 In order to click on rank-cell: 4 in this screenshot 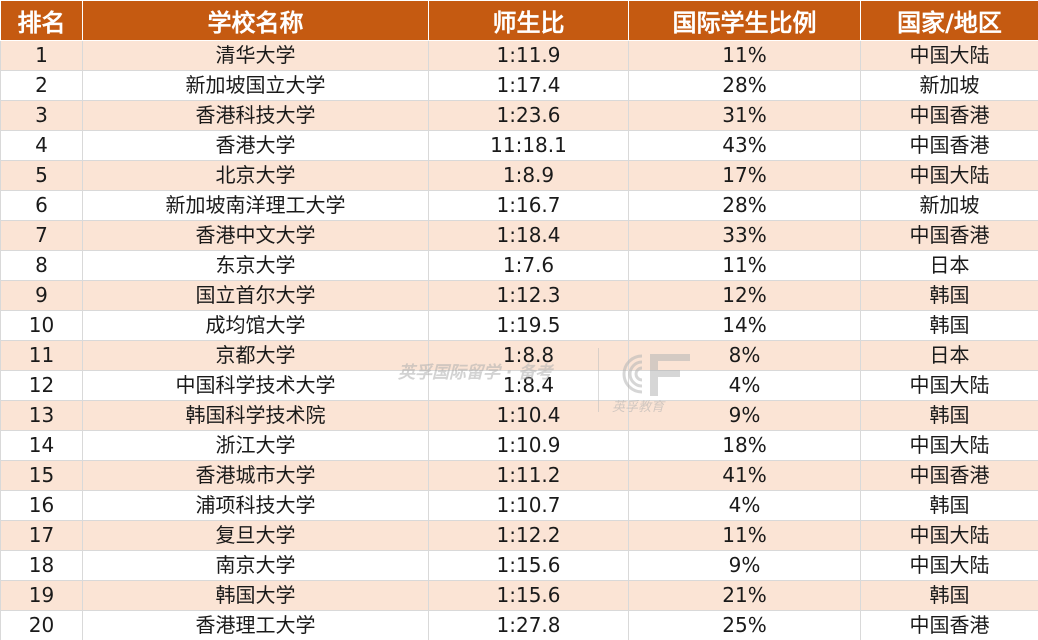, I will do `click(41, 145)`.